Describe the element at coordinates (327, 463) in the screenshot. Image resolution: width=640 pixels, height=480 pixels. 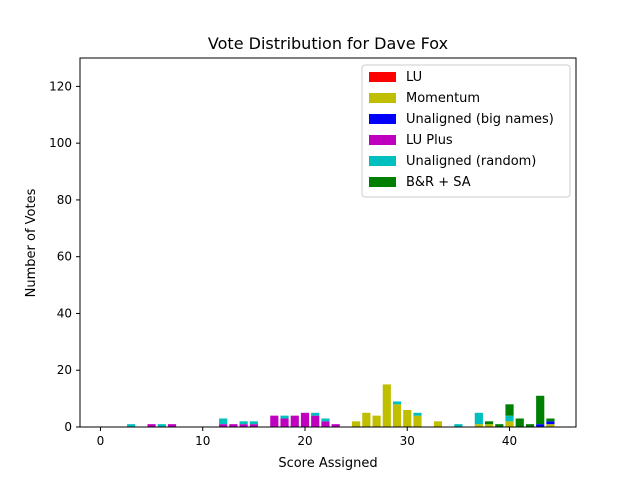
I see `x-axis-label: Score Assigned` at that location.